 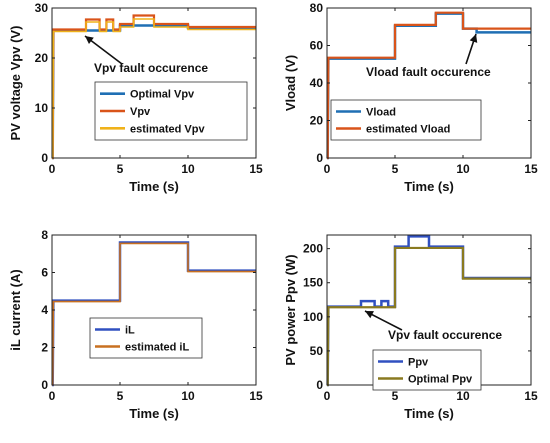 I want to click on legend-entry: estimated Vload, so click(x=408, y=130).